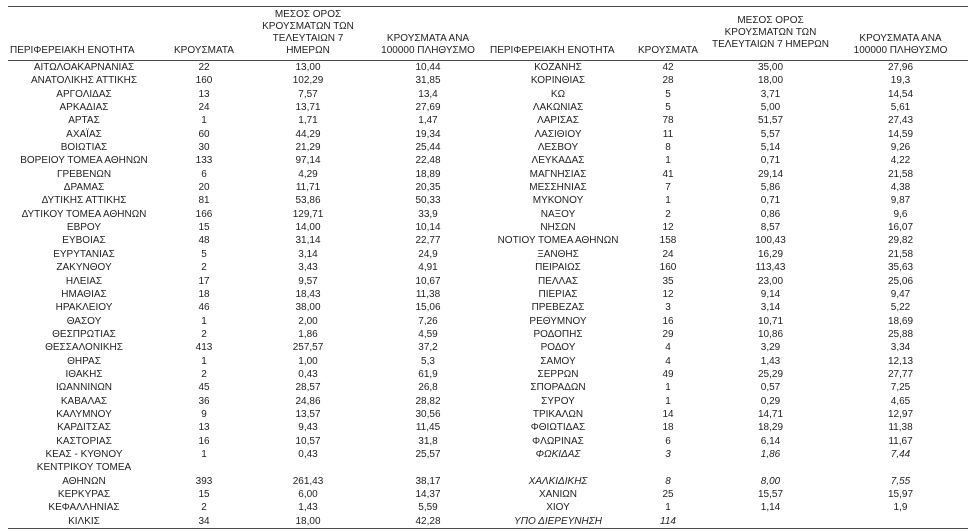  What do you see at coordinates (84, 214) in the screenshot?
I see `region-cell: ΔΥΤΙΚΟΥ ΤΟΜΕΑ ΑΘΗΝΩΝ` at bounding box center [84, 214].